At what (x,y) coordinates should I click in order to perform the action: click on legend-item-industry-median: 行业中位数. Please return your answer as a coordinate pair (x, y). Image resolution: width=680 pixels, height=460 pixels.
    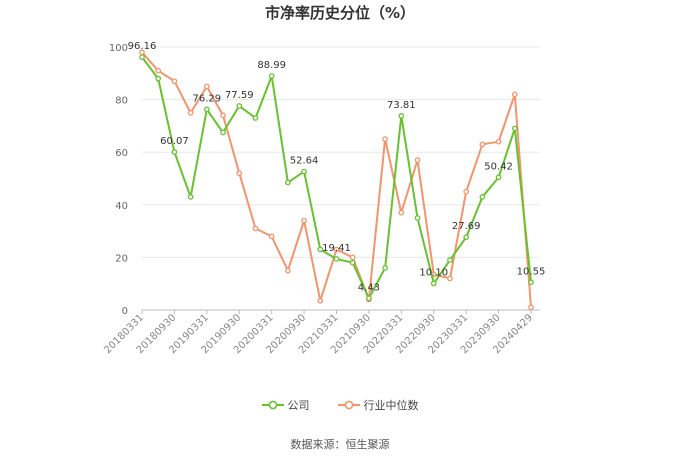
    Looking at the image, I should click on (378, 405).